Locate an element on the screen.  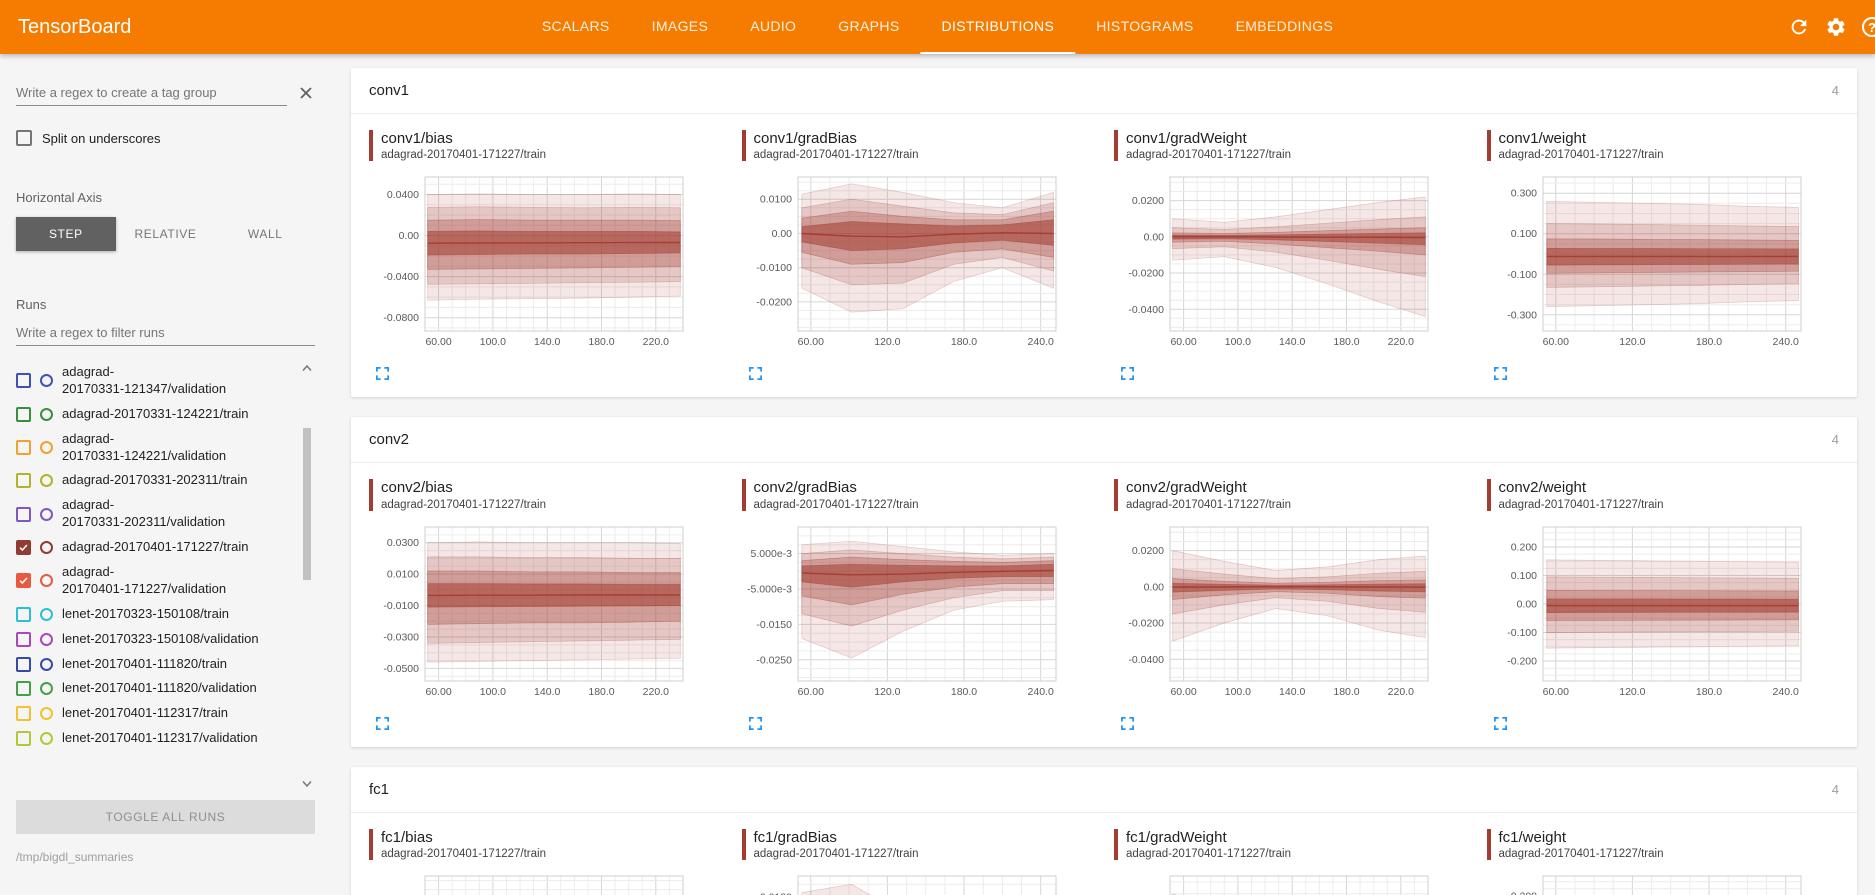
svg-text: 0.100 is located at coordinates (406, 894).